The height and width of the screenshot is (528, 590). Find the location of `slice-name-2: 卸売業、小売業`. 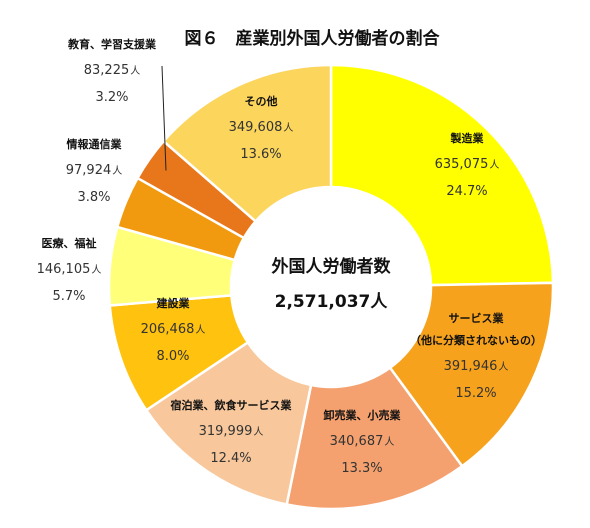

slice-name-2: 卸売業、小売業 is located at coordinates (363, 415).